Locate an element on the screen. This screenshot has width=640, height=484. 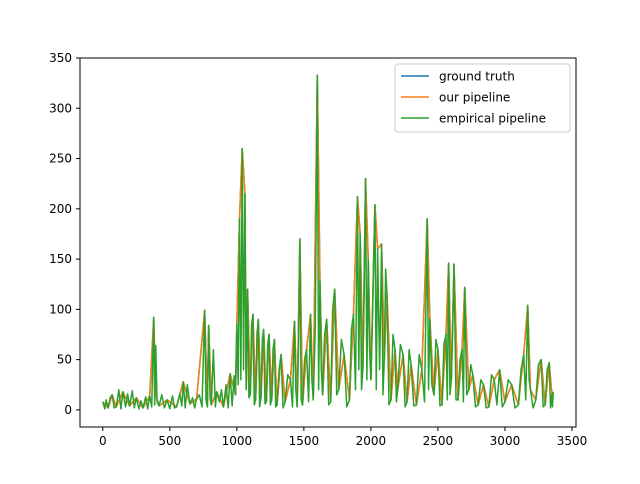
y-tick-label: 0 is located at coordinates (68, 410).